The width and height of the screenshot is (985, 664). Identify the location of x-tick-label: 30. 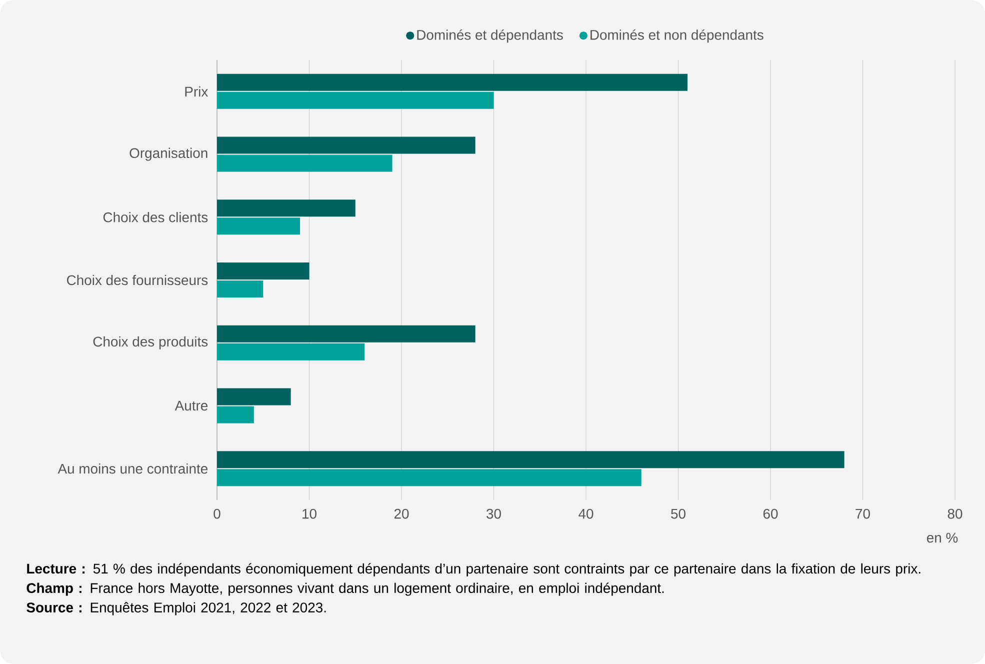
(493, 513).